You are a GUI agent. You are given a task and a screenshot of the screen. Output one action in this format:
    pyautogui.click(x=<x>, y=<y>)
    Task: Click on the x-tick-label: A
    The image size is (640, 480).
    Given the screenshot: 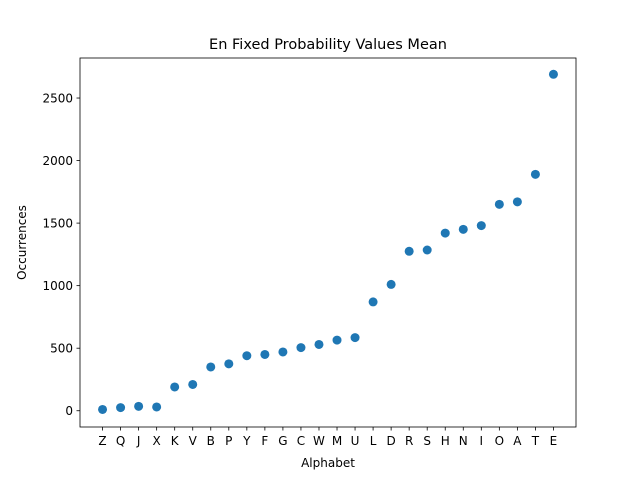 What is the action you would take?
    pyautogui.click(x=517, y=441)
    